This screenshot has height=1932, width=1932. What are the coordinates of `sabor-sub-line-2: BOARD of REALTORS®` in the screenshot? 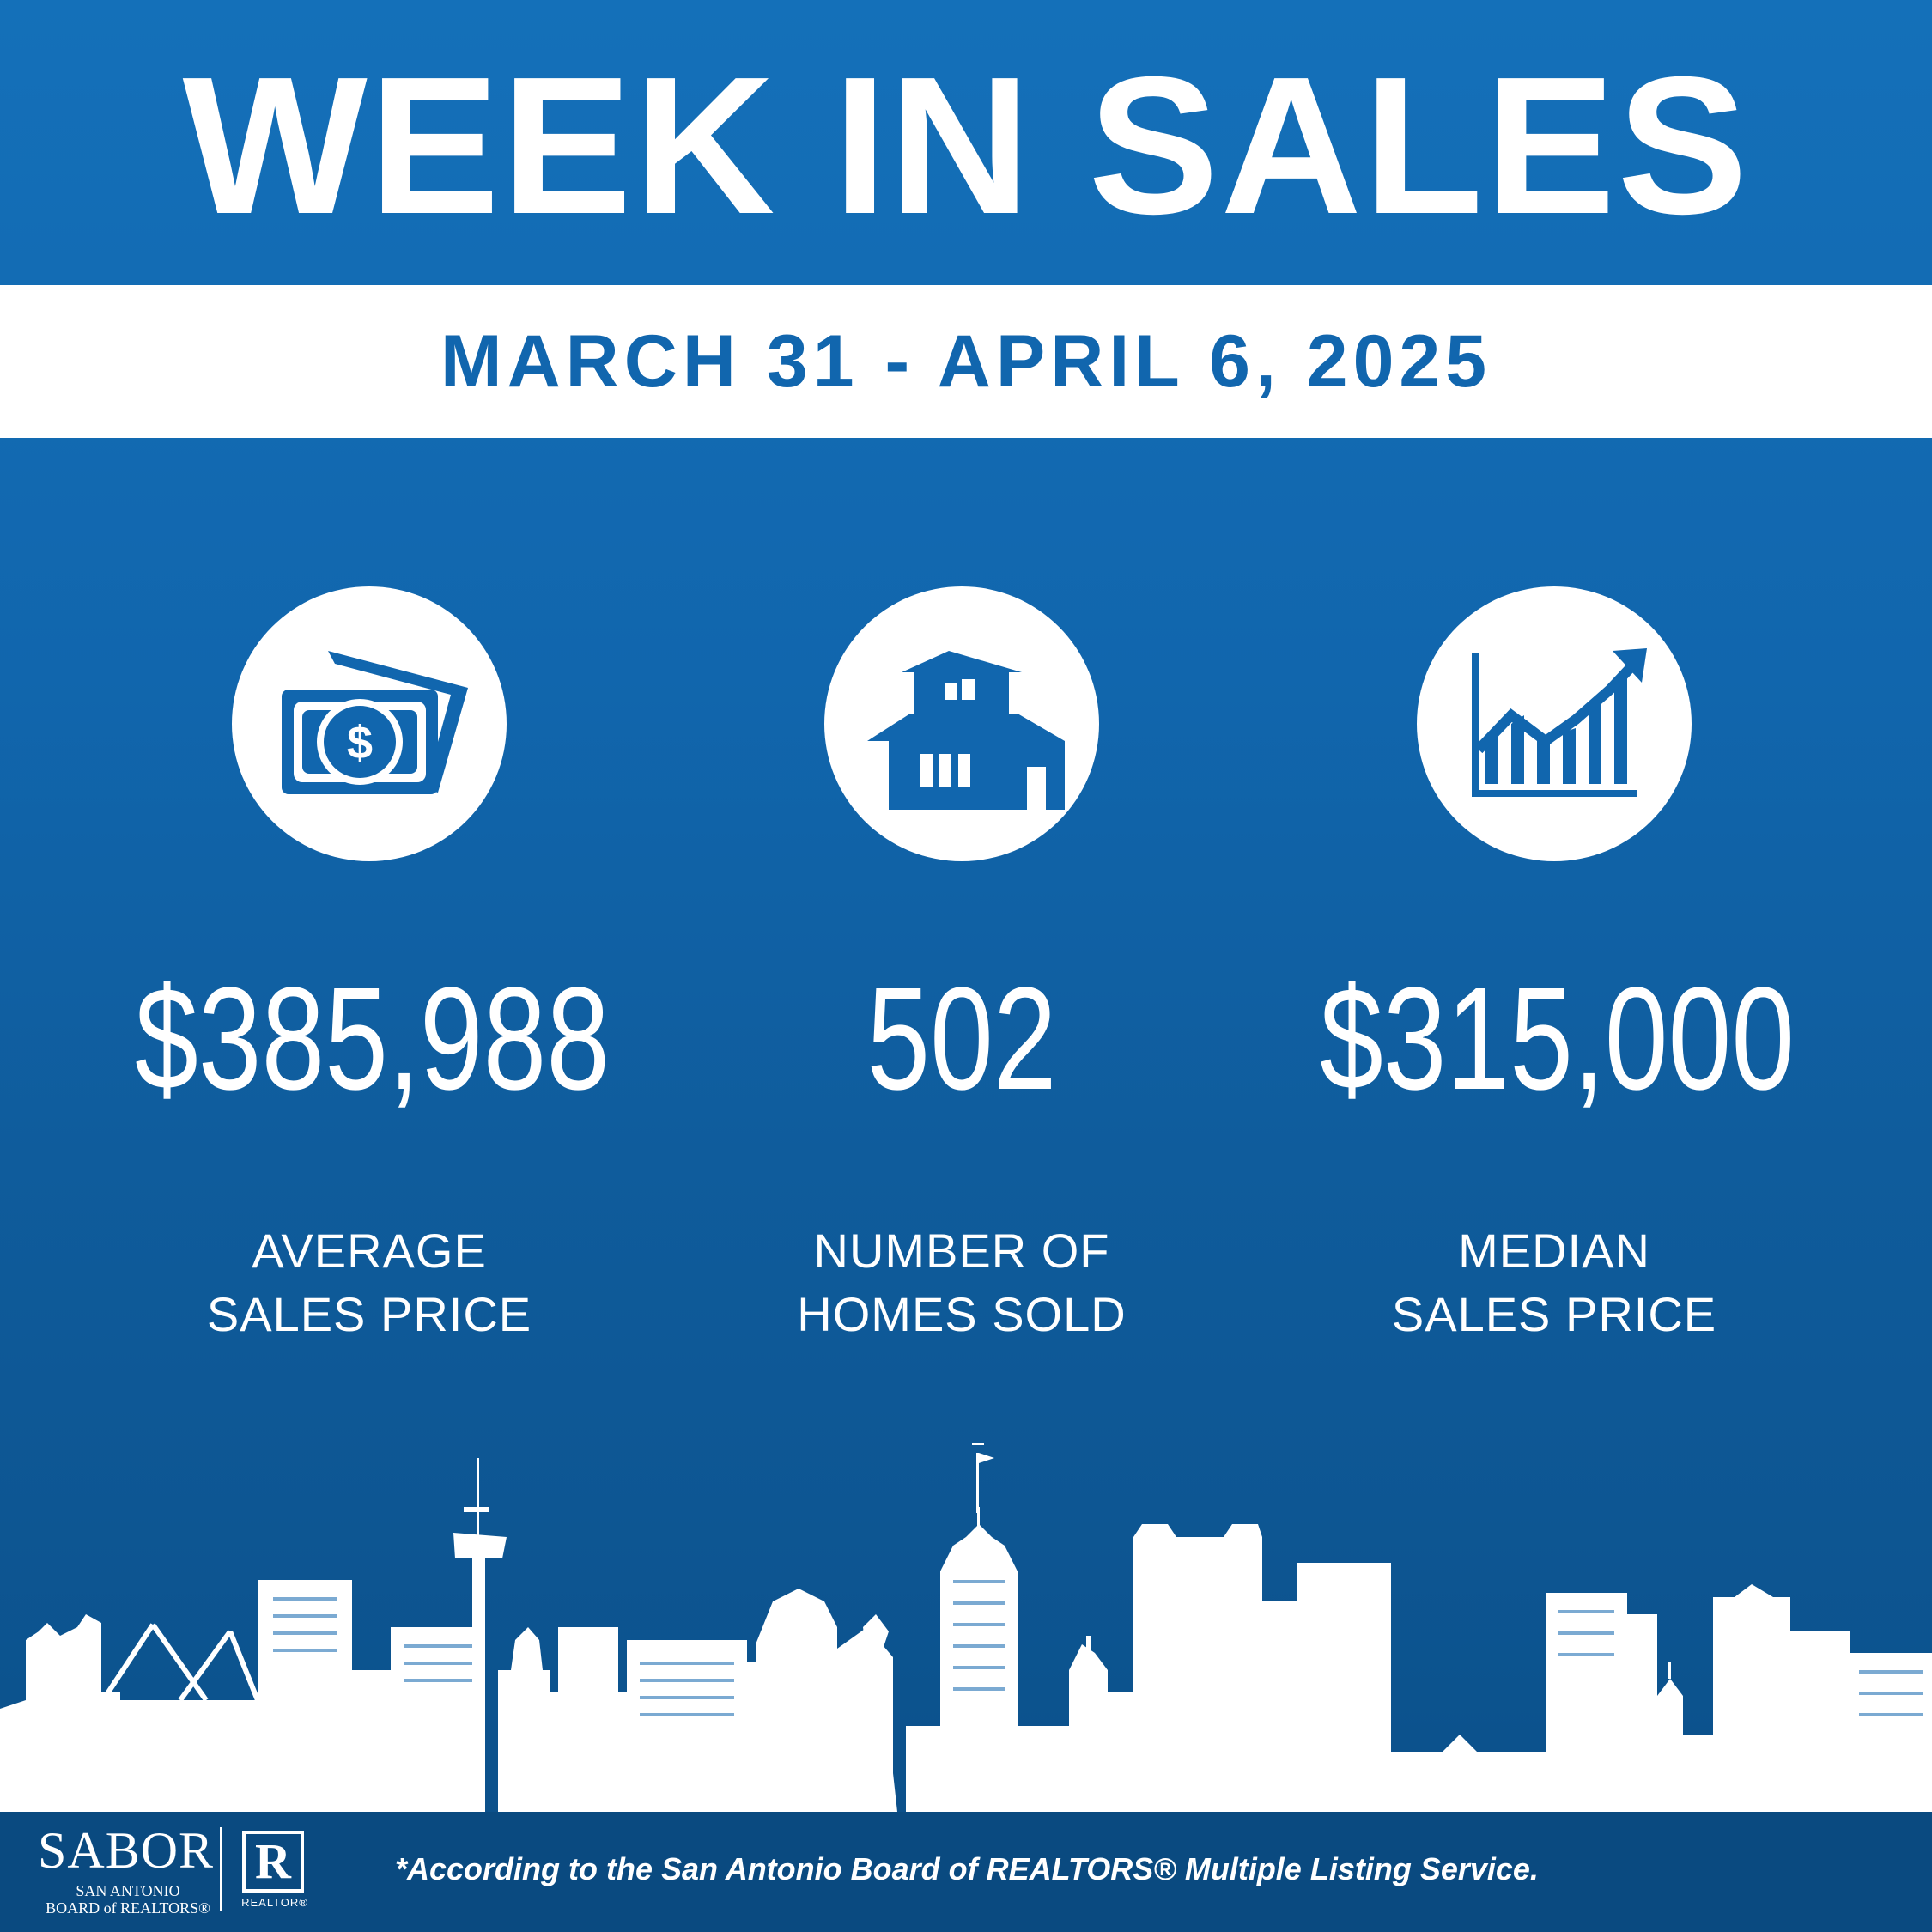 It's located at (128, 1908).